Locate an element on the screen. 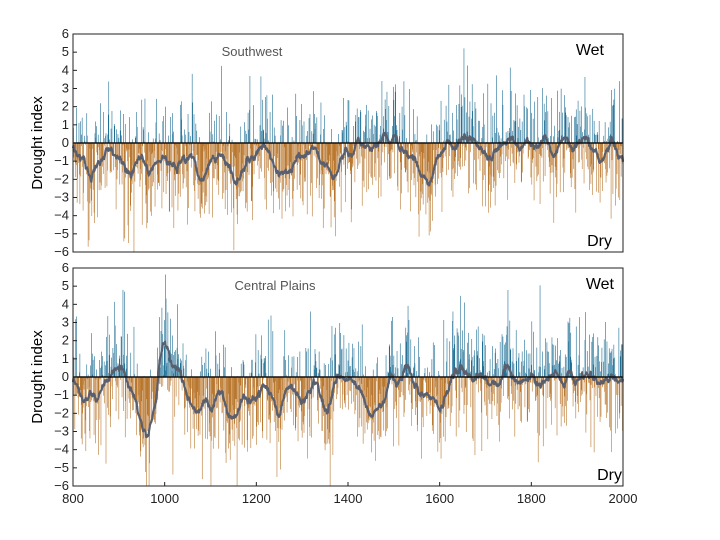 The image size is (720, 540). southwest-wet-label: Wet is located at coordinates (590, 50).